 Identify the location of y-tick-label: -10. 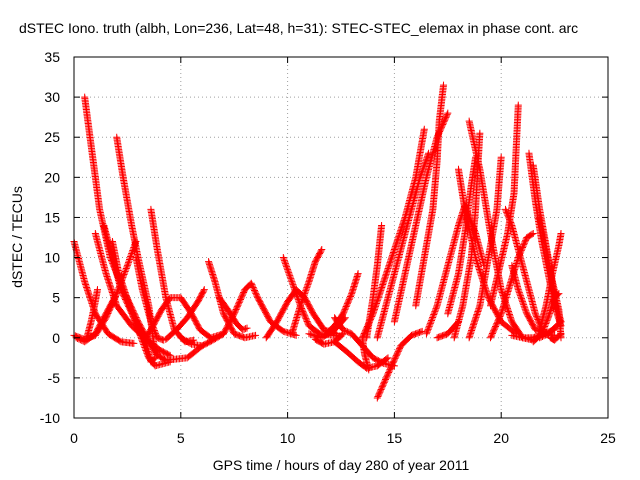
(50, 418).